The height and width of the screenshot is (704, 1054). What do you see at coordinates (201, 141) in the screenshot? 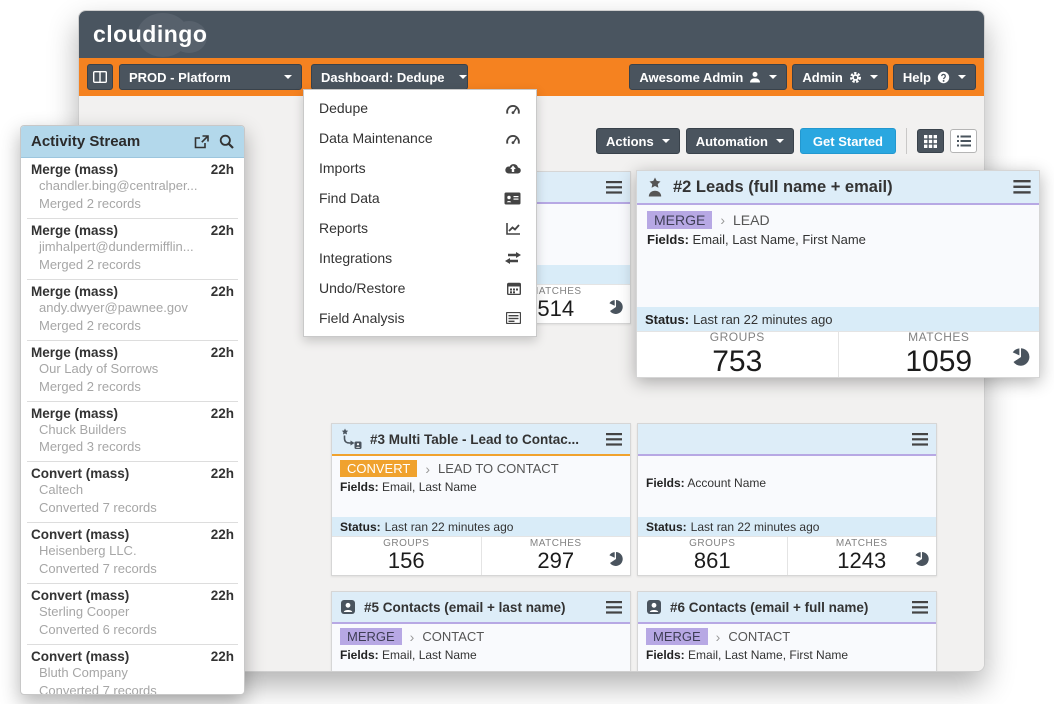
I see `external-link-icon` at bounding box center [201, 141].